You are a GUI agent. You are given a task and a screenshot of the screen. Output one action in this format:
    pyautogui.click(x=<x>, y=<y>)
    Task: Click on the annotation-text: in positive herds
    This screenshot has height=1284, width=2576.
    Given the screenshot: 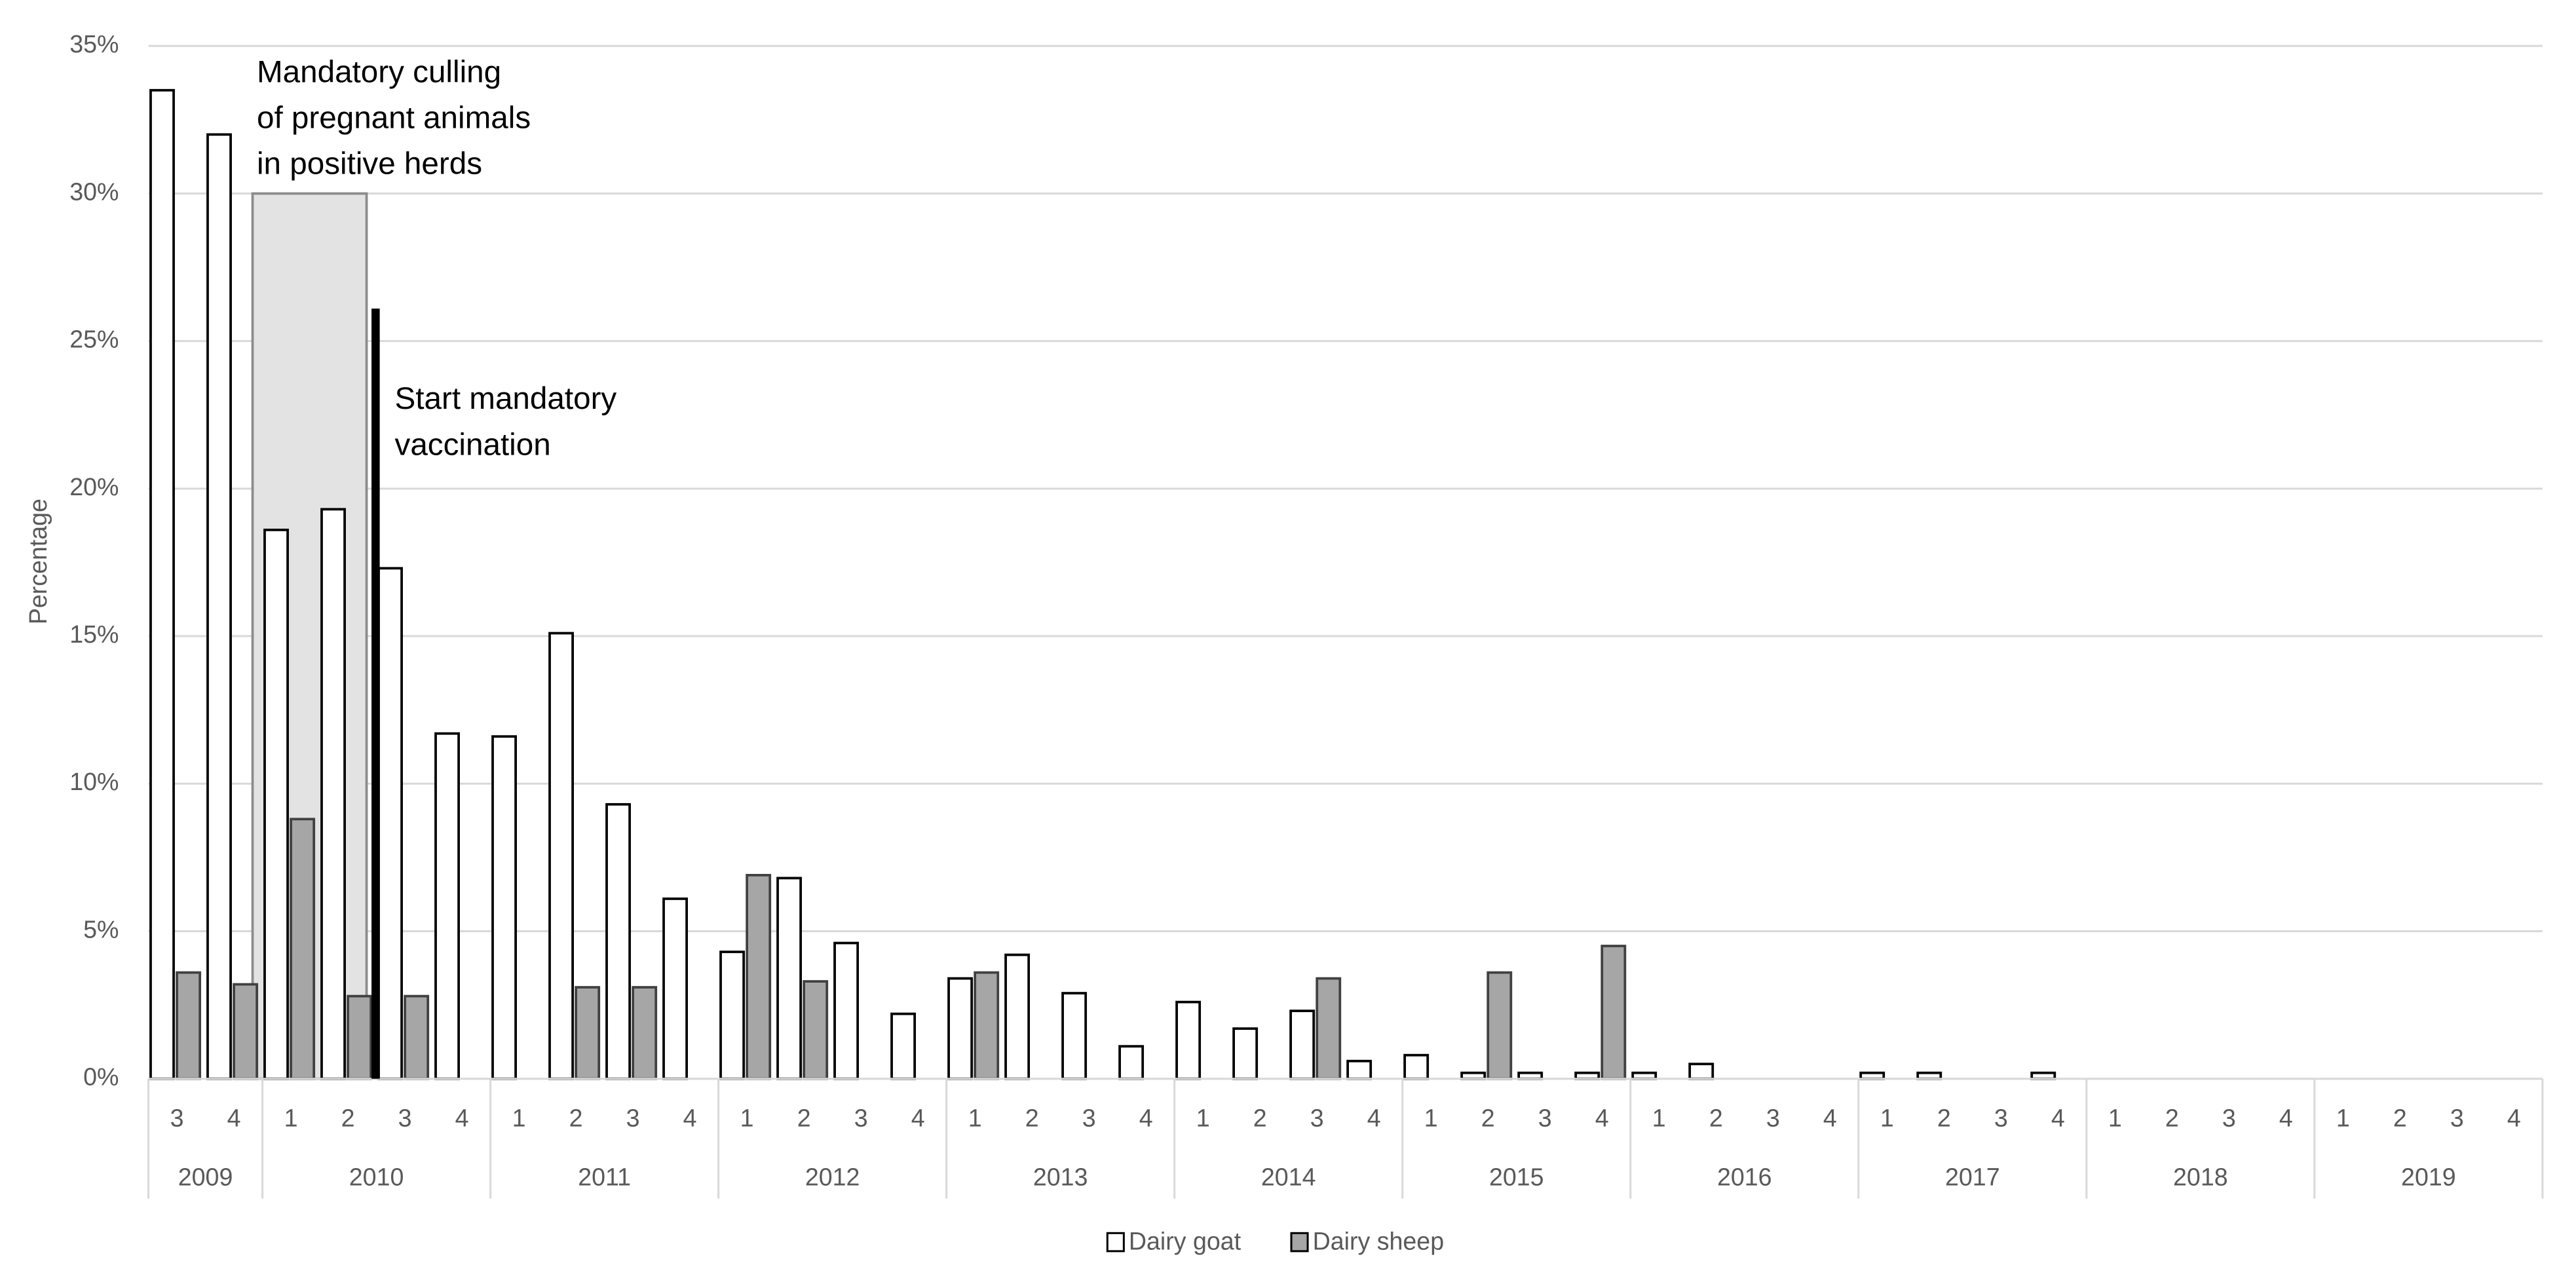 What is the action you would take?
    pyautogui.click(x=369, y=164)
    